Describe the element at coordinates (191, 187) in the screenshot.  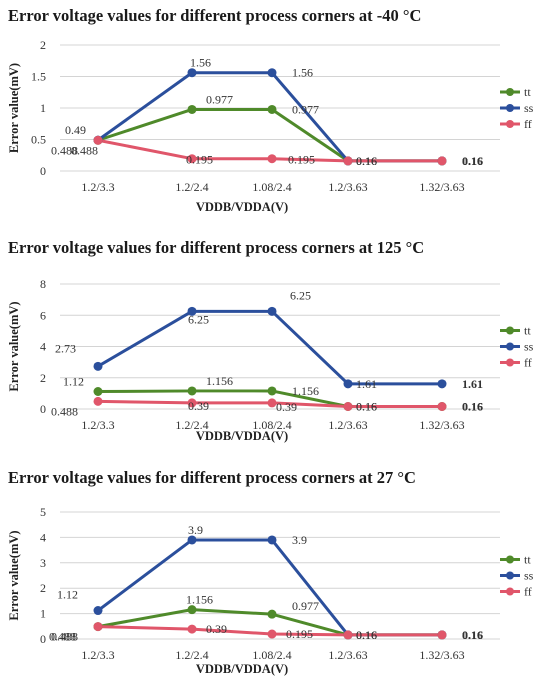
I see `x-tick-label: 1.2/2.4` at that location.